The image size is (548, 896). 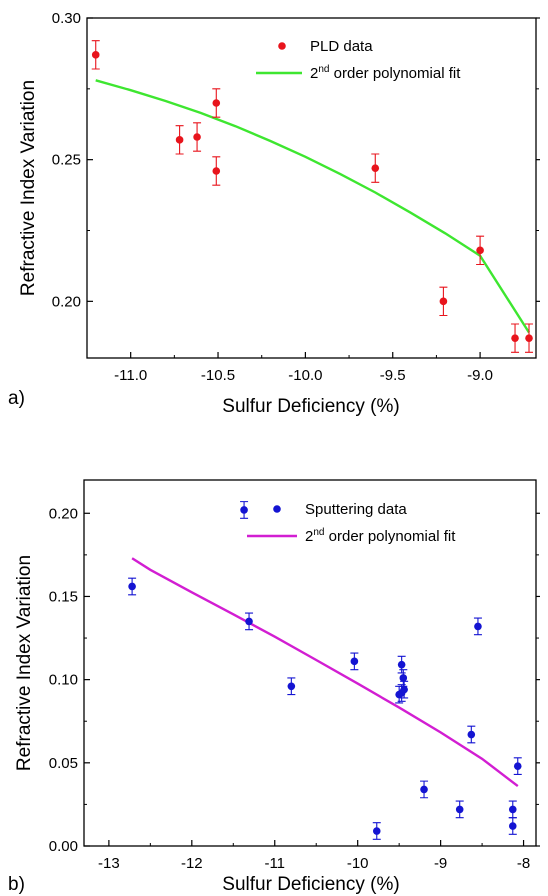 I want to click on x-tick-label: -10.5, so click(x=218, y=375).